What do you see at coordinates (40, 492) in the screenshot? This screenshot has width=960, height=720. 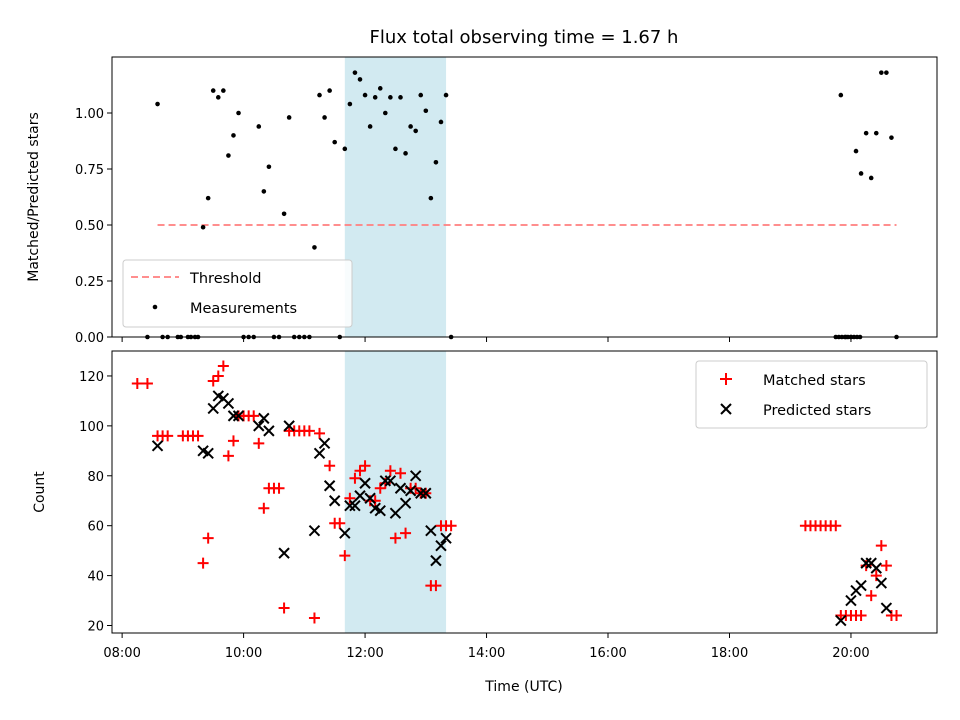 I see `count-y-axis-label: Count` at bounding box center [40, 492].